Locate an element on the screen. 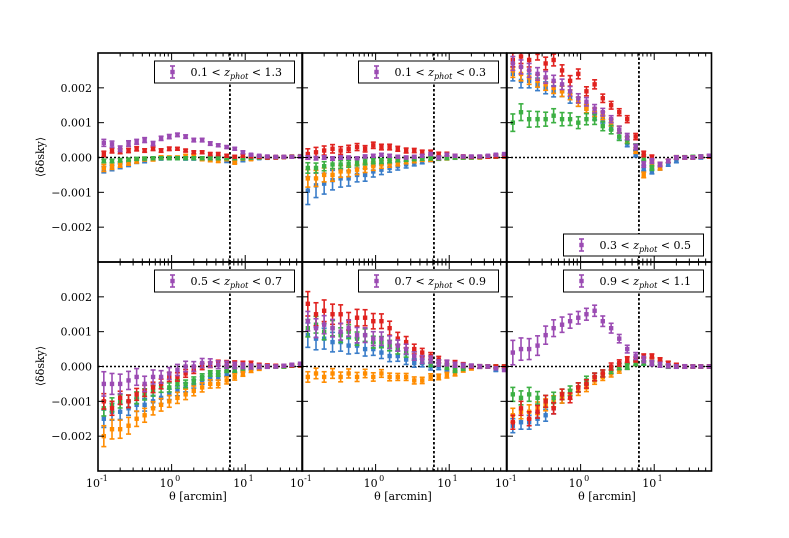 This screenshot has height=538, width=789. y-tick-label: −0.002 is located at coordinates (71, 436).